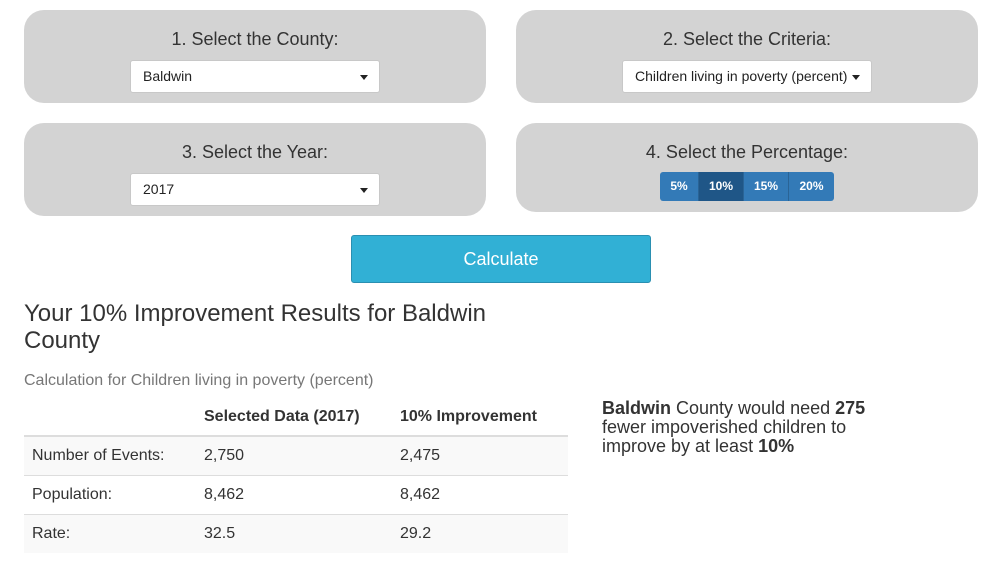 The width and height of the screenshot is (999, 576). What do you see at coordinates (480, 533) in the screenshot?
I see `row-improved-value: 29.2` at bounding box center [480, 533].